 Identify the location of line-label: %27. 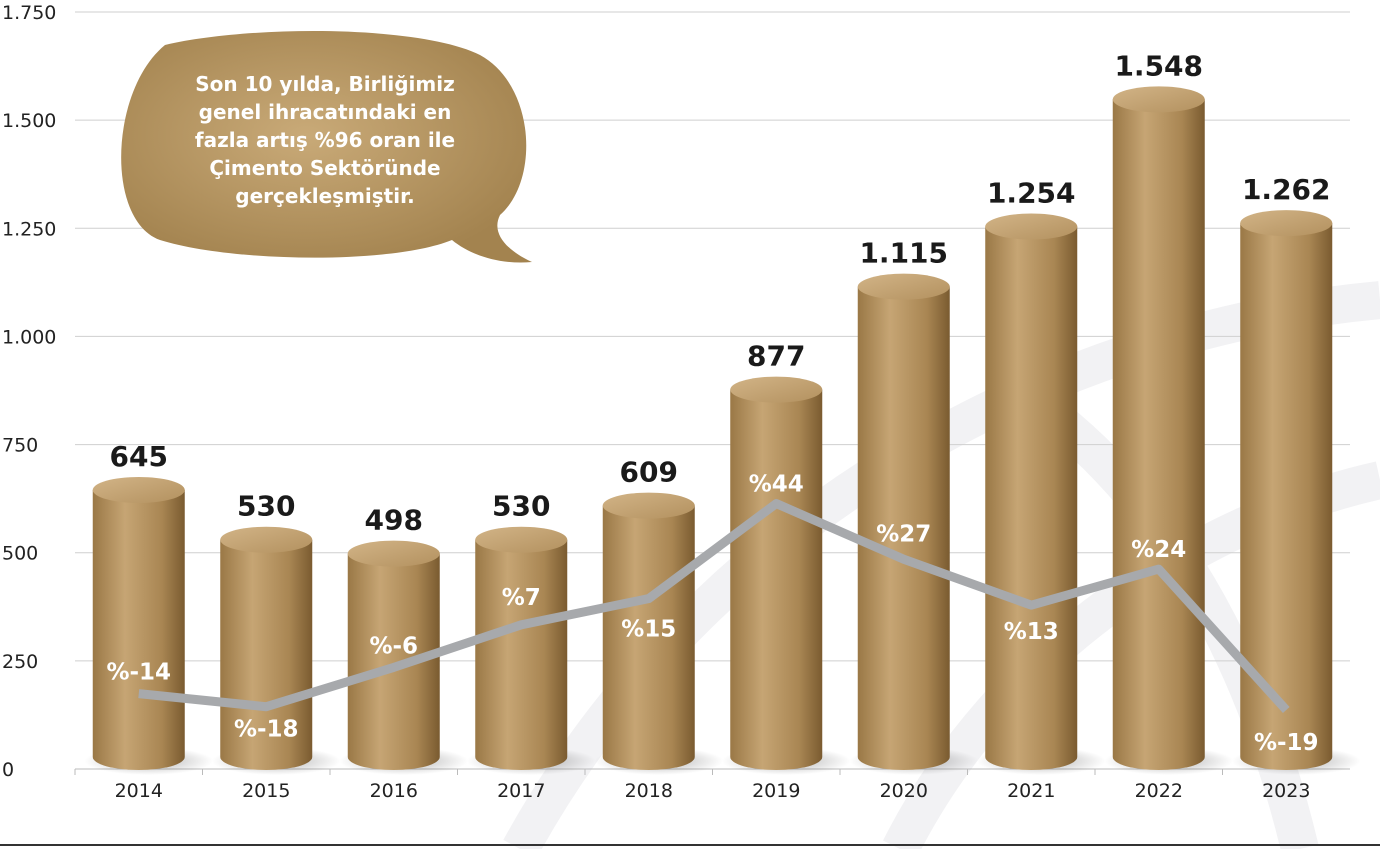
(903, 534).